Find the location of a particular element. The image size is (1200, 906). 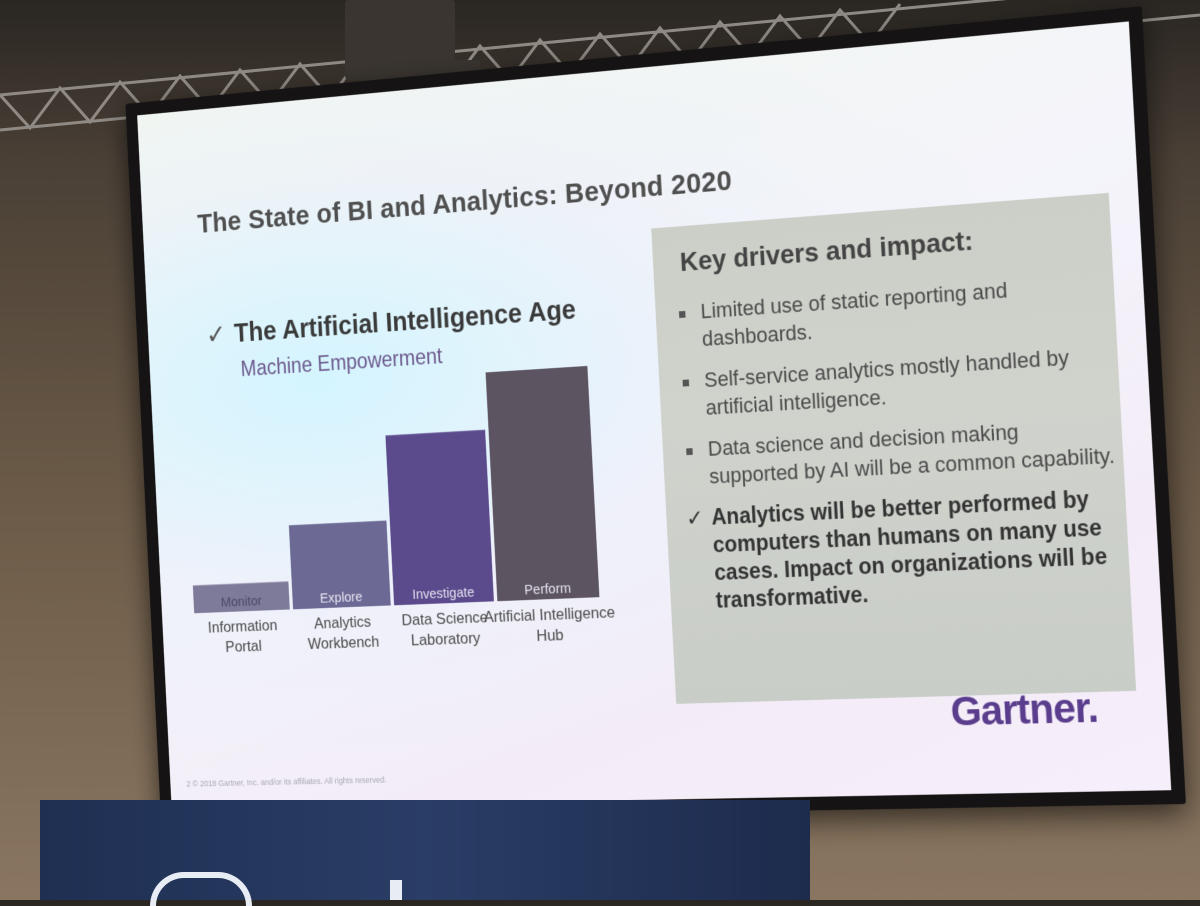

category-label-0: Portal is located at coordinates (243, 647).